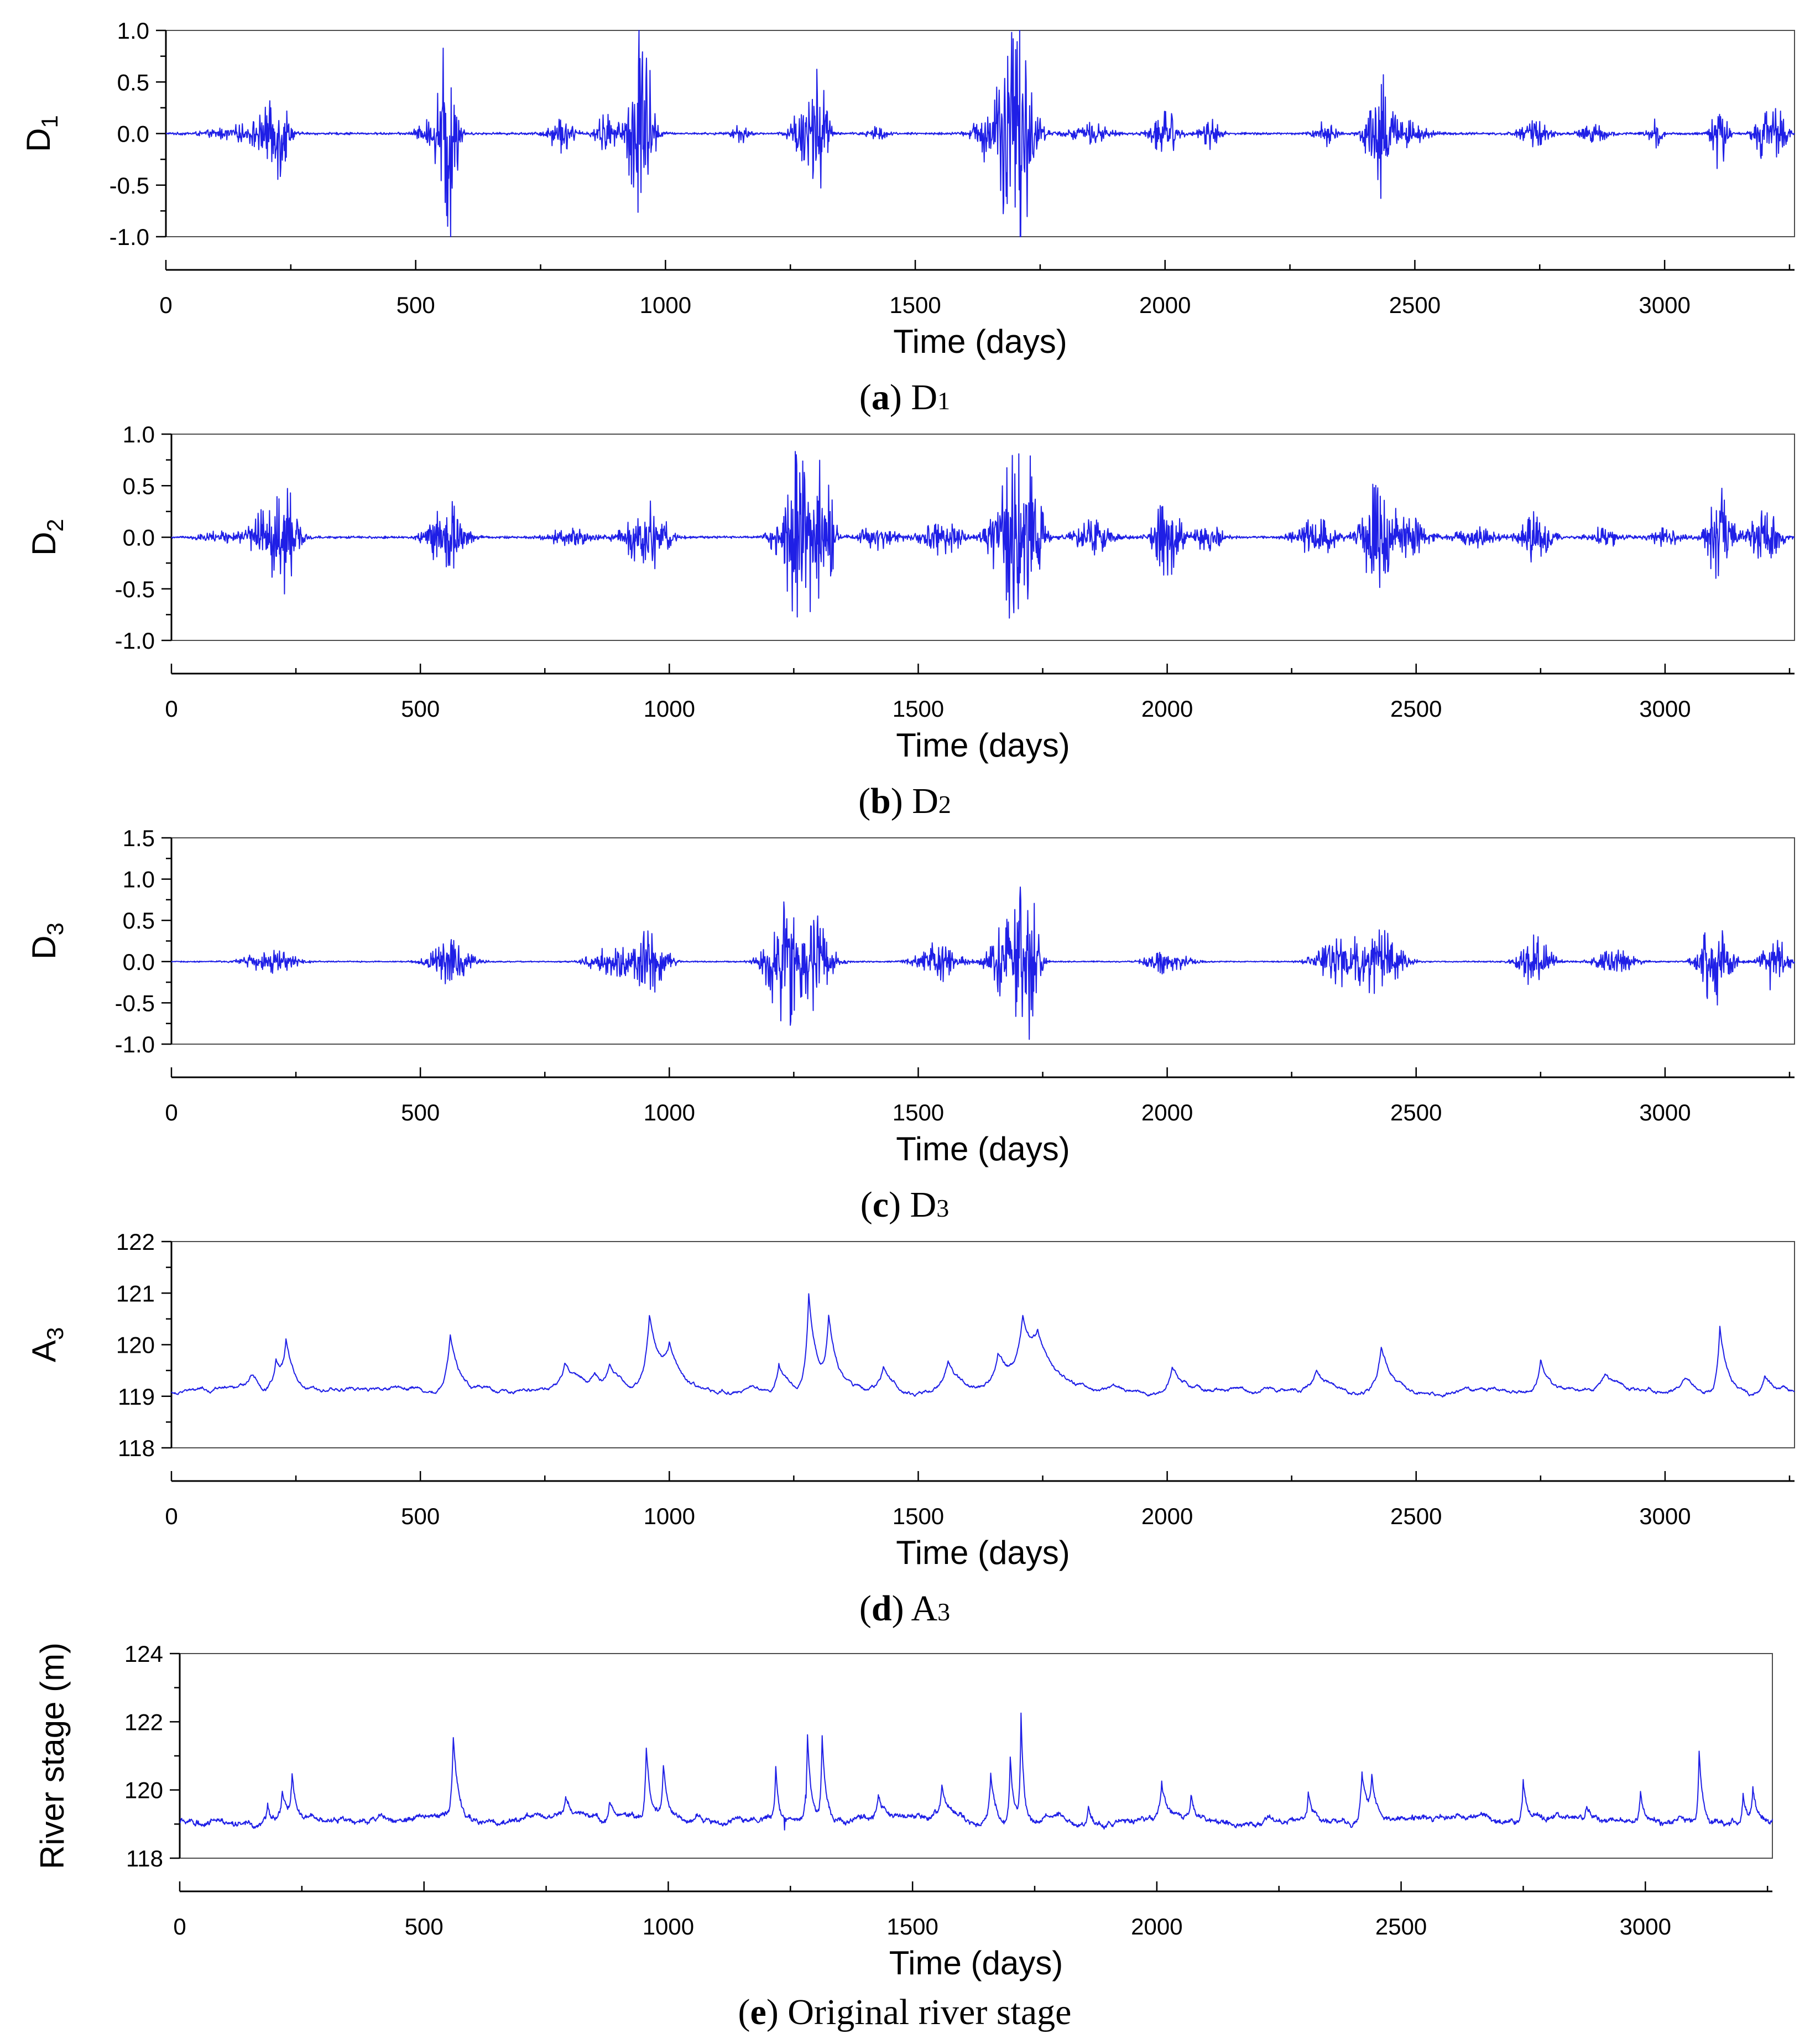 Image resolution: width=1810 pixels, height=2044 pixels. What do you see at coordinates (944, 804) in the screenshot?
I see `caption-subscript: 2` at bounding box center [944, 804].